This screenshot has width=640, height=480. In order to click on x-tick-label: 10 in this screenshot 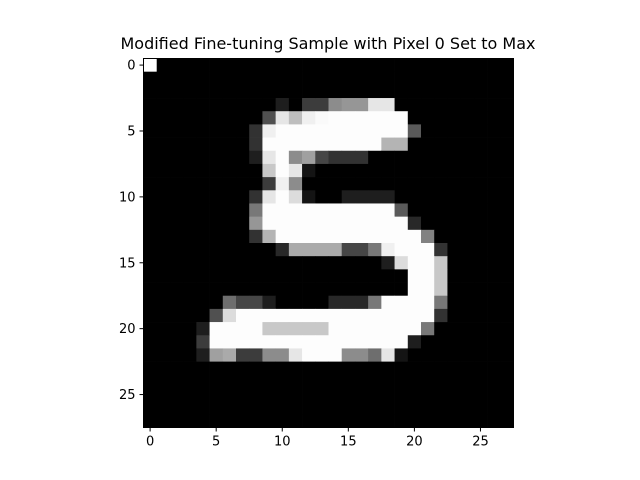, I will do `click(282, 442)`.